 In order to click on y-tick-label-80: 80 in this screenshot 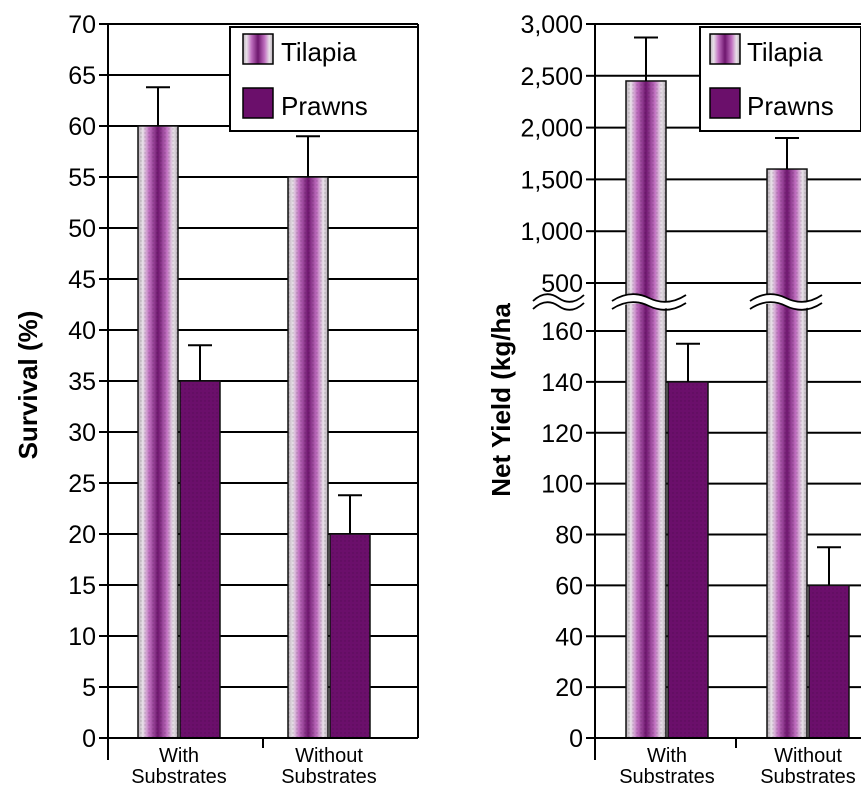, I will do `click(569, 536)`.